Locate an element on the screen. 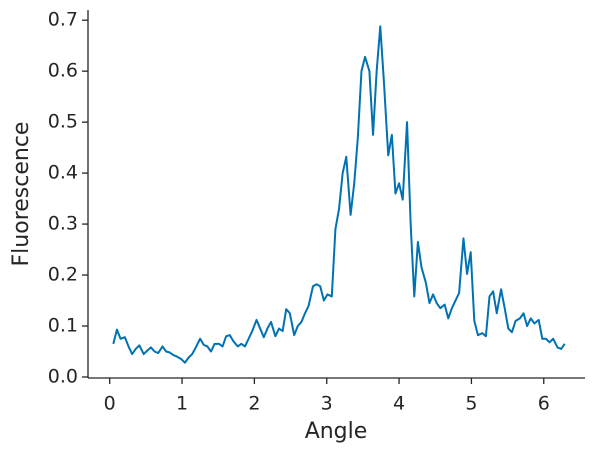 The height and width of the screenshot is (455, 595). x-tick-label: 6 is located at coordinates (544, 404).